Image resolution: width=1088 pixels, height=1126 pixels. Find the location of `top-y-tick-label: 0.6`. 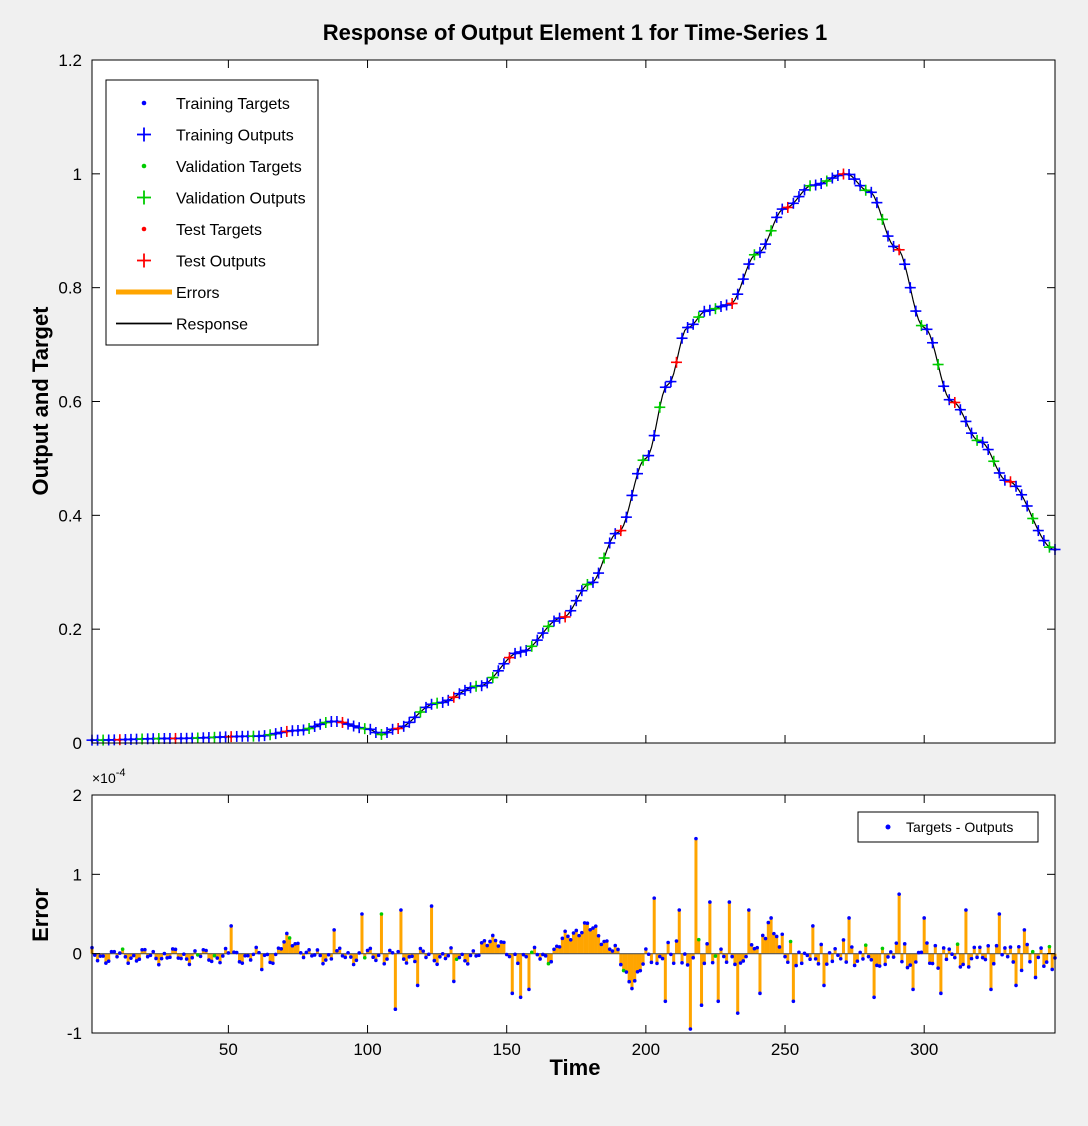

top-y-tick-label: 0.6 is located at coordinates (70, 402).